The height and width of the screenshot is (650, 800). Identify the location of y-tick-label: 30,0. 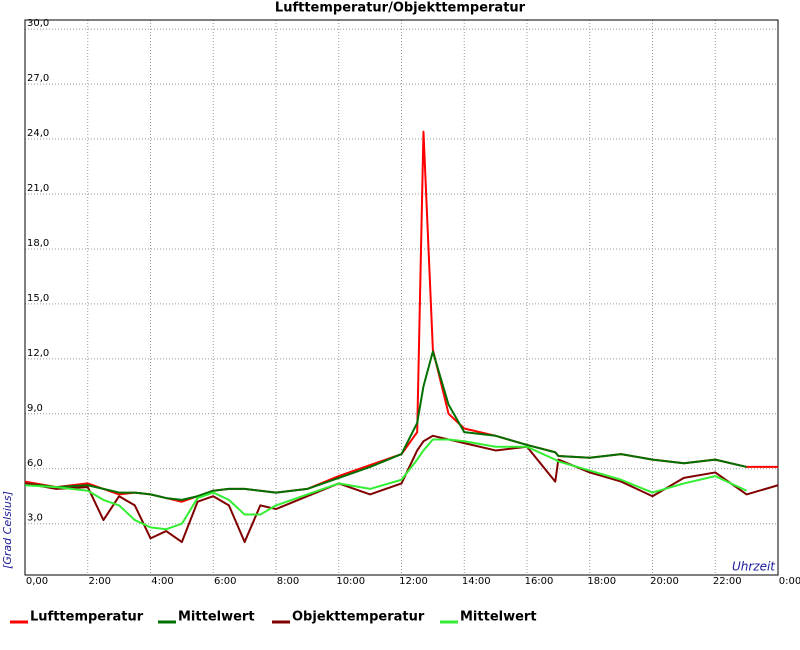
(38, 23).